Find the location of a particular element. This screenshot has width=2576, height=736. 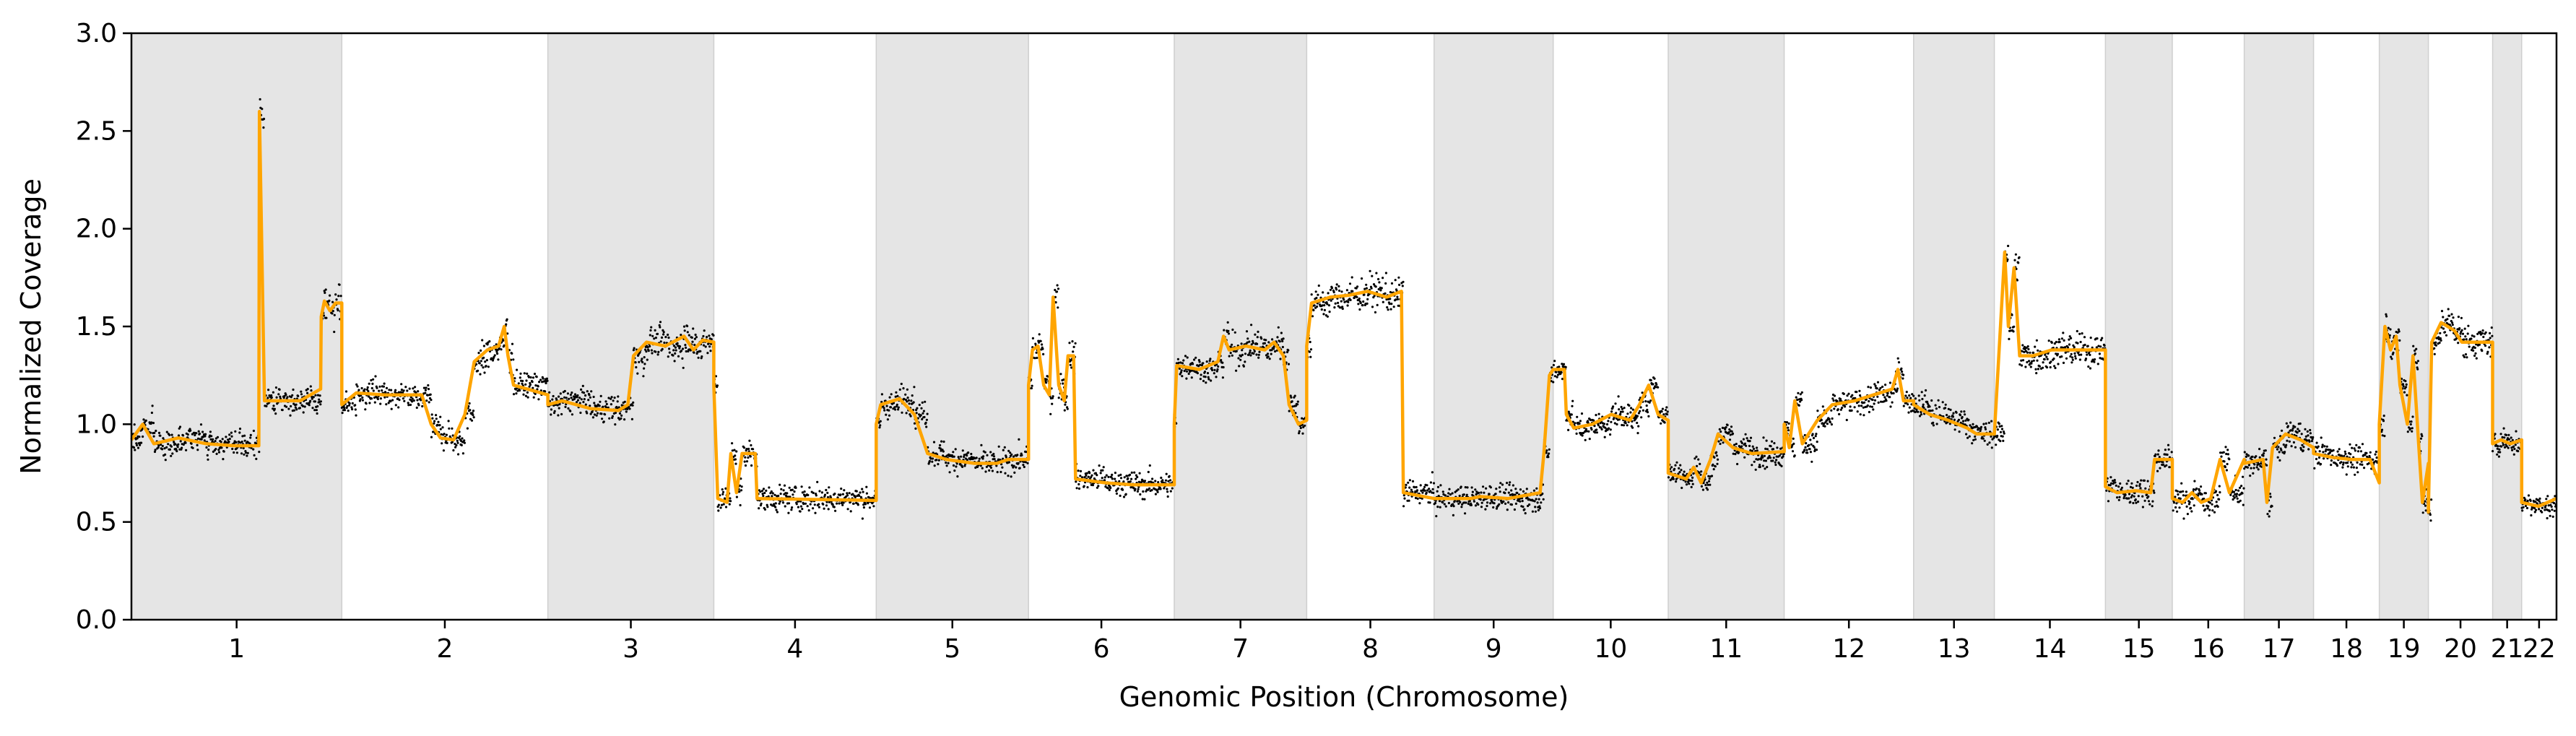

x-tick-label: 18 is located at coordinates (2346, 649).